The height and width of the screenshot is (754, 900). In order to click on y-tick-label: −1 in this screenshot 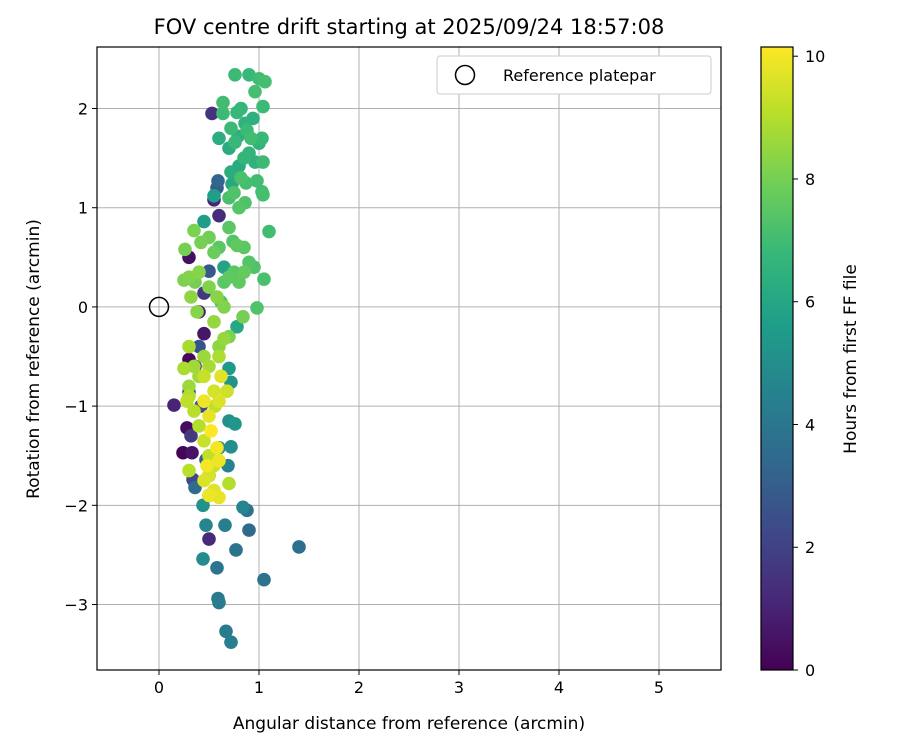, I will do `click(76, 406)`.